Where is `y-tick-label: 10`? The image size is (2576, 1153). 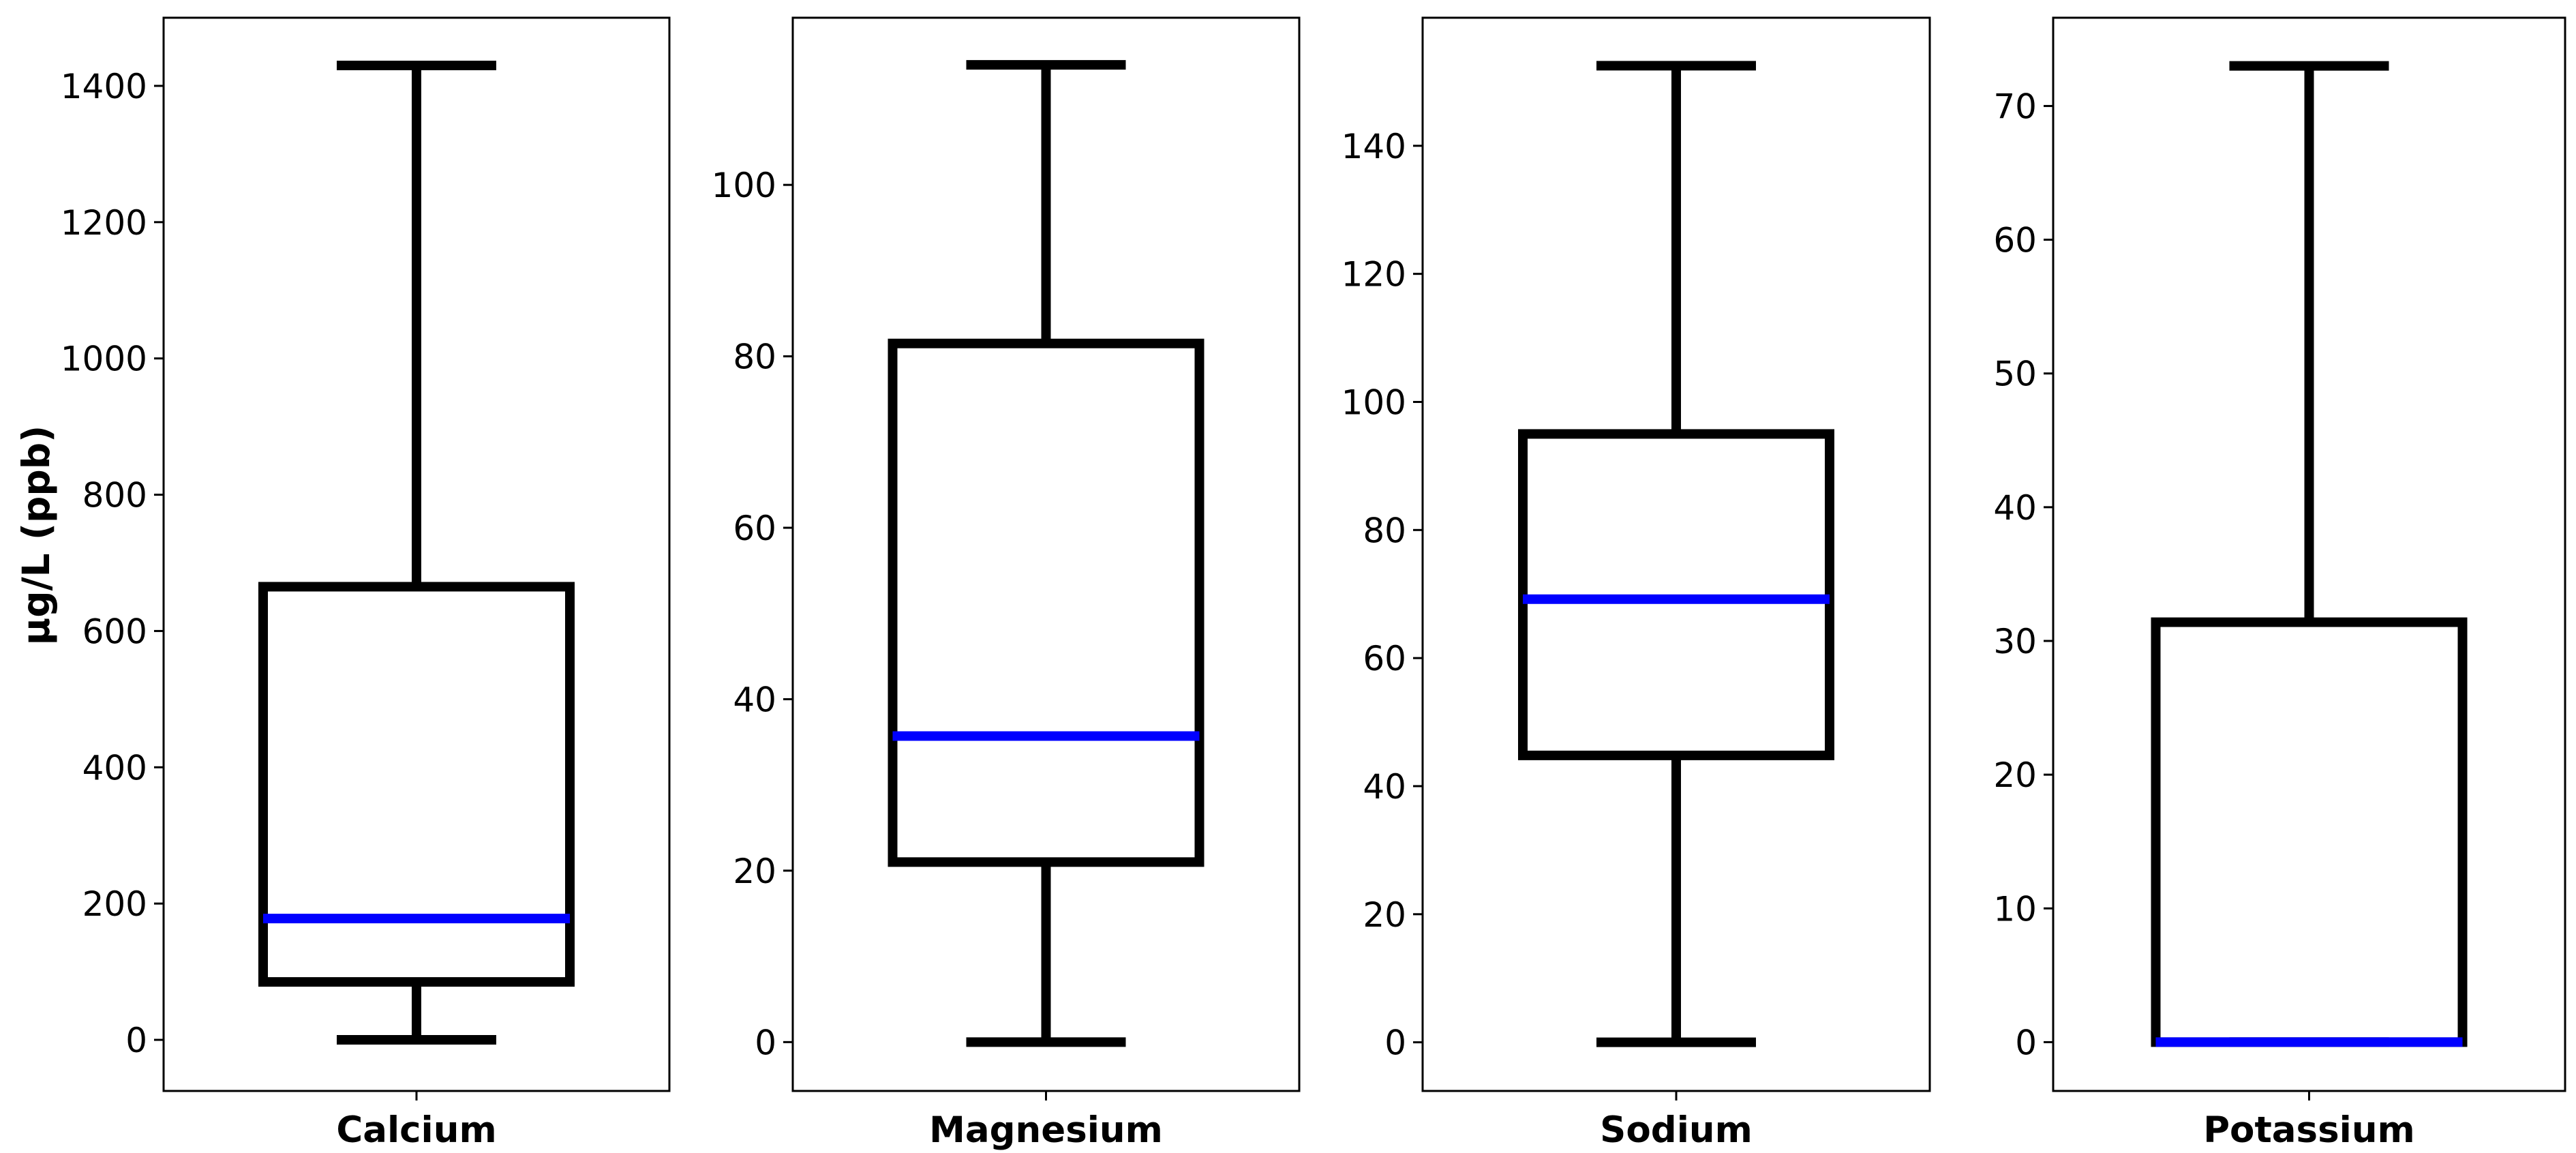
y-tick-label: 10 is located at coordinates (2015, 909).